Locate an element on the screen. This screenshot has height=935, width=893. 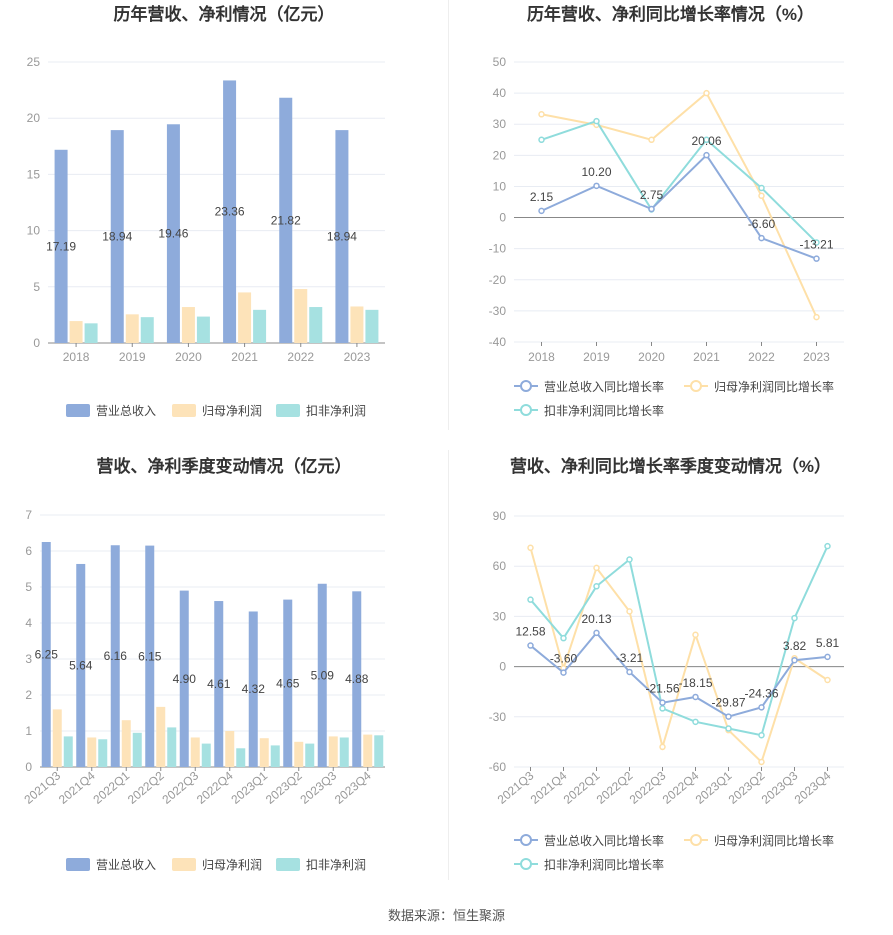
y-tick-label: 1 is located at coordinates (28, 731).